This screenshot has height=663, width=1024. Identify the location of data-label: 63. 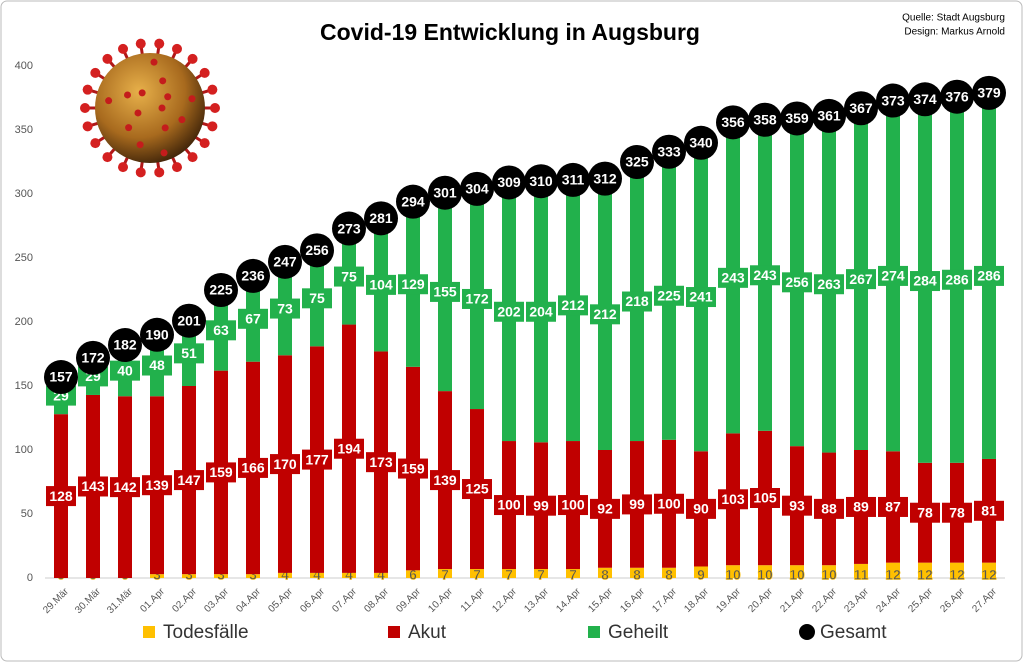
(221, 330).